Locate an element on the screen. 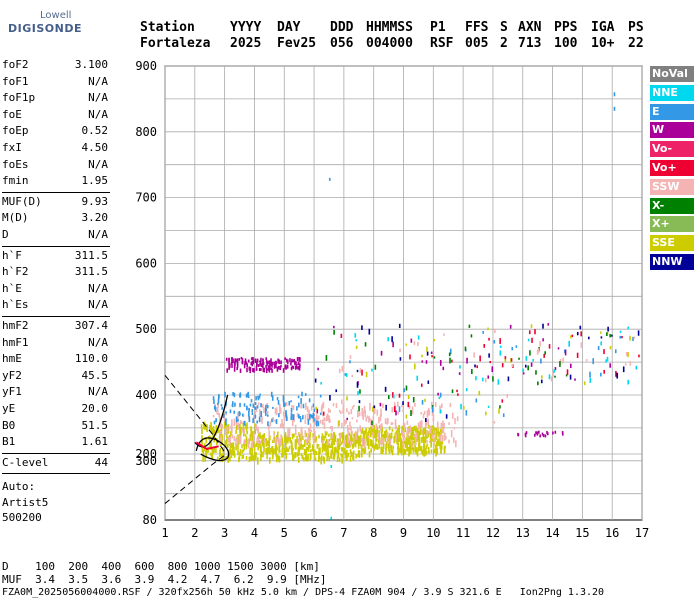 Image resolution: width=700 pixels, height=600 pixels. legend-item: Vo+ is located at coordinates (672, 168).